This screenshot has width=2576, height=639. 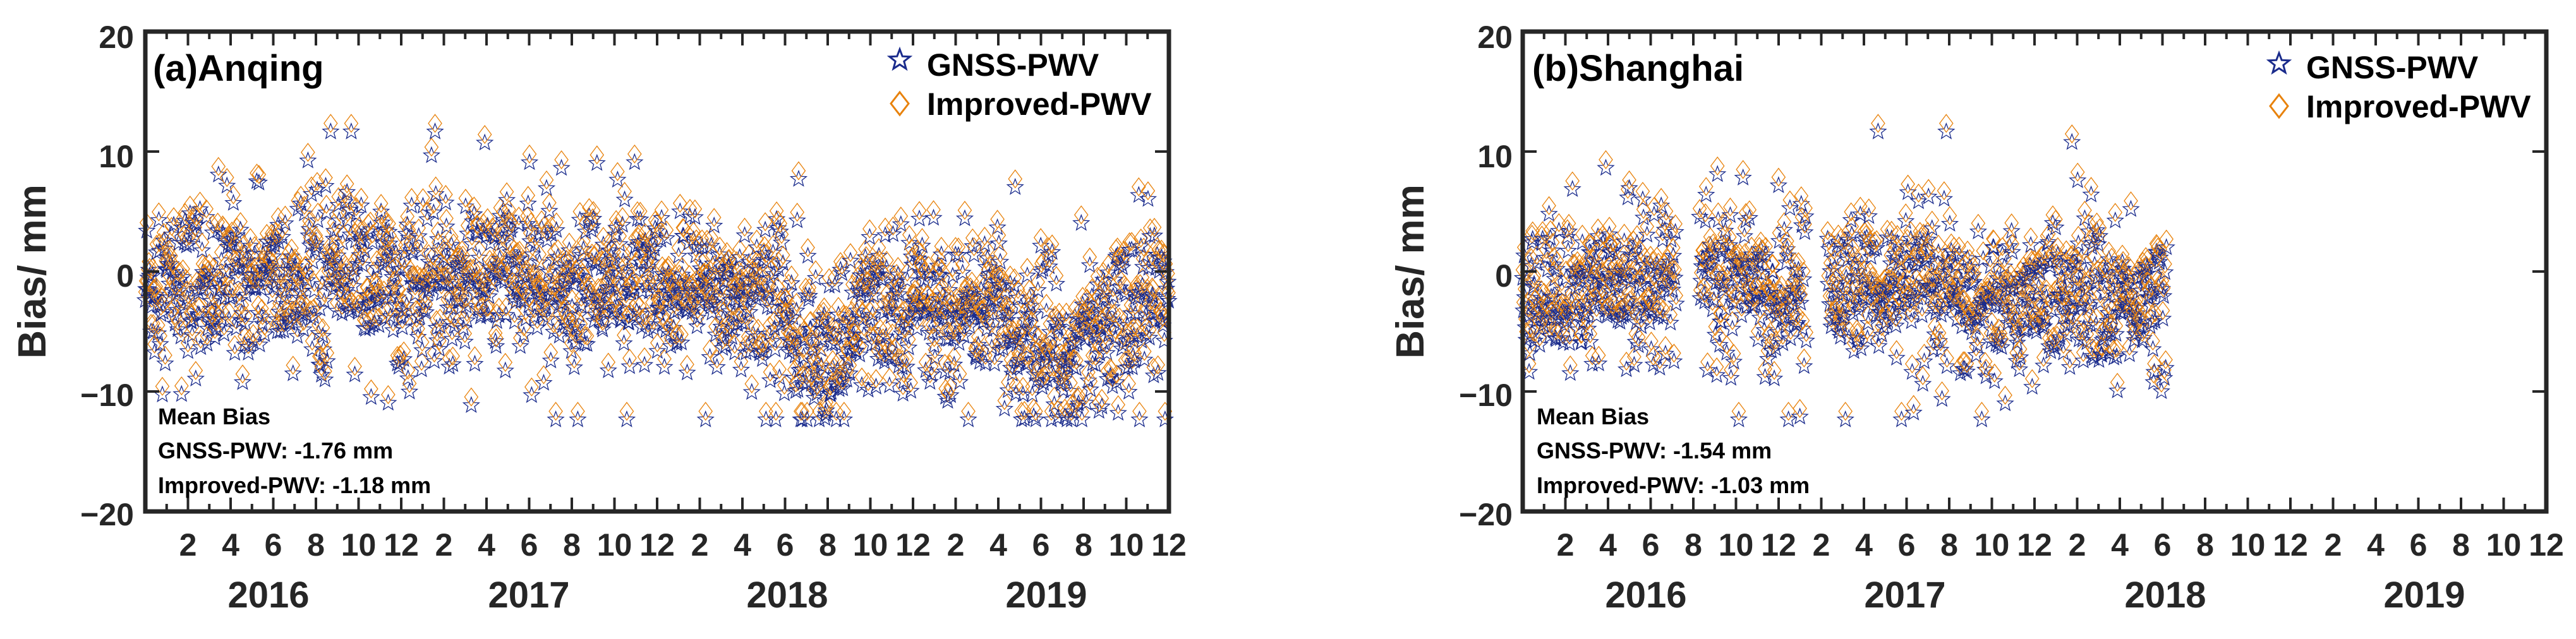 What do you see at coordinates (787, 595) in the screenshot?
I see `panel-a-year-2018: 2018` at bounding box center [787, 595].